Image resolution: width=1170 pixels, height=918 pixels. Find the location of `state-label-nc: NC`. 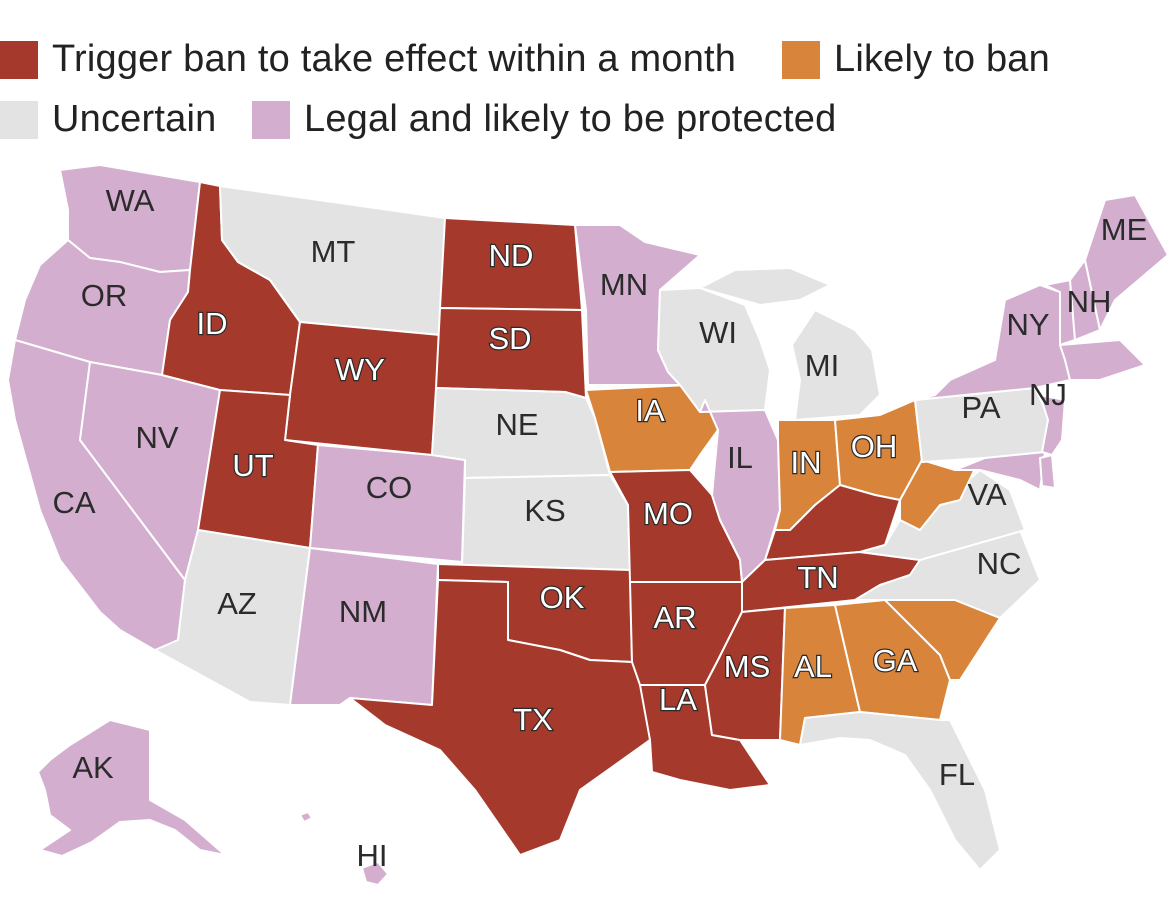

state-label-nc: NC is located at coordinates (999, 563).